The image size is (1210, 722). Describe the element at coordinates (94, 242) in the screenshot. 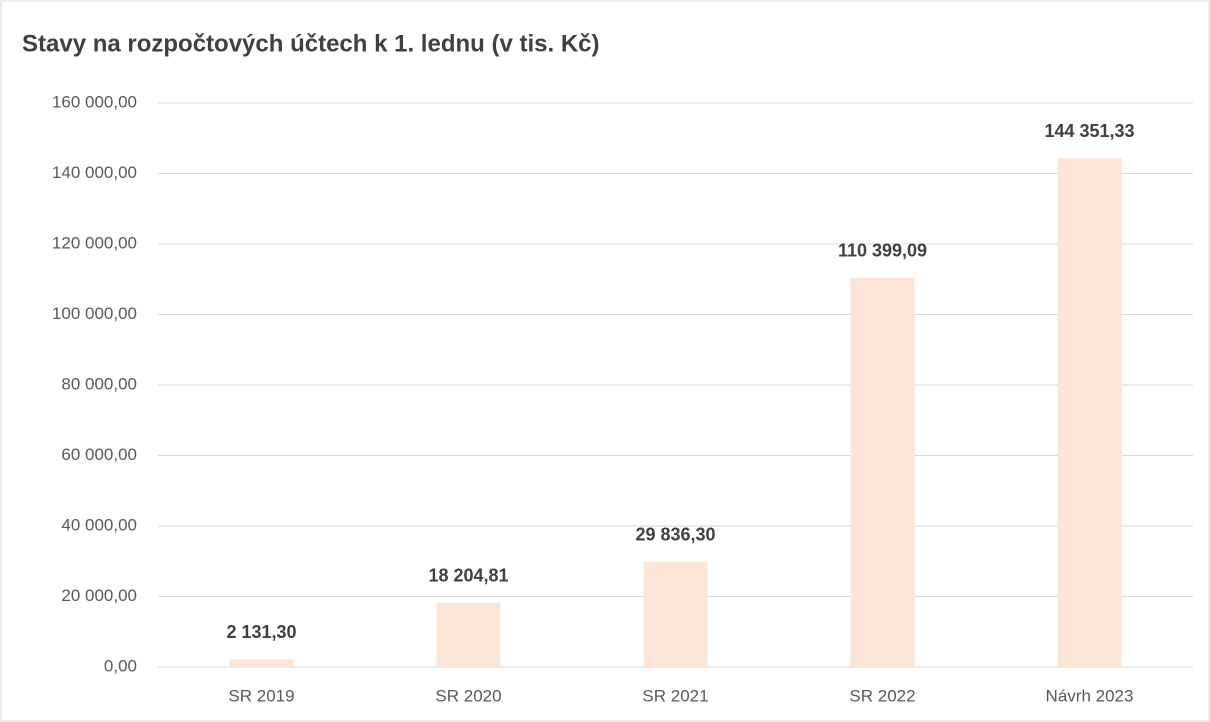

I see `y-tick-label: 120 000,00` at that location.